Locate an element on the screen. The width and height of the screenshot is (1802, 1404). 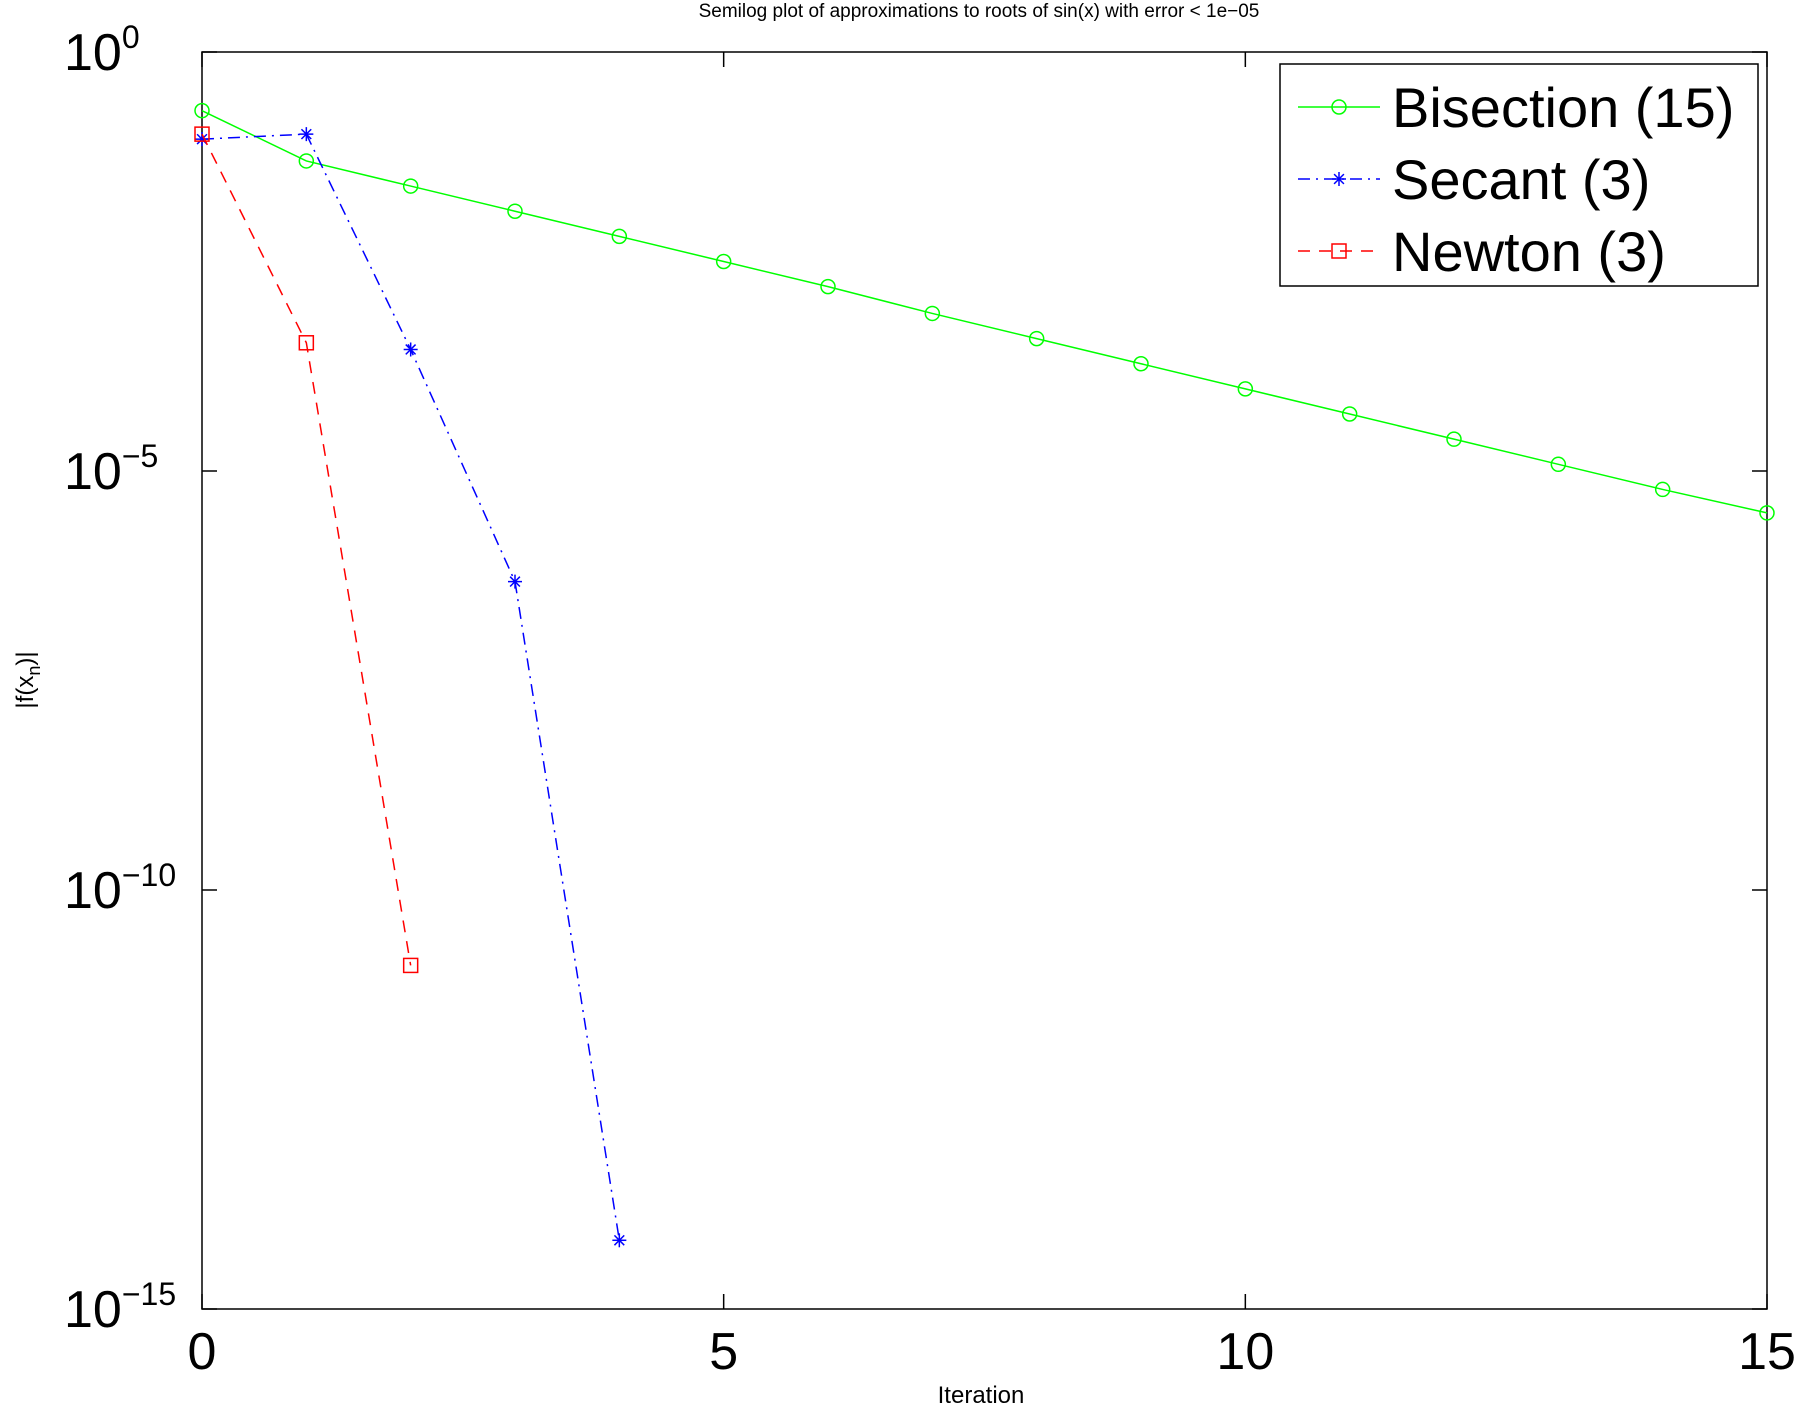
legend-label: Newton (3) is located at coordinates (1529, 251).